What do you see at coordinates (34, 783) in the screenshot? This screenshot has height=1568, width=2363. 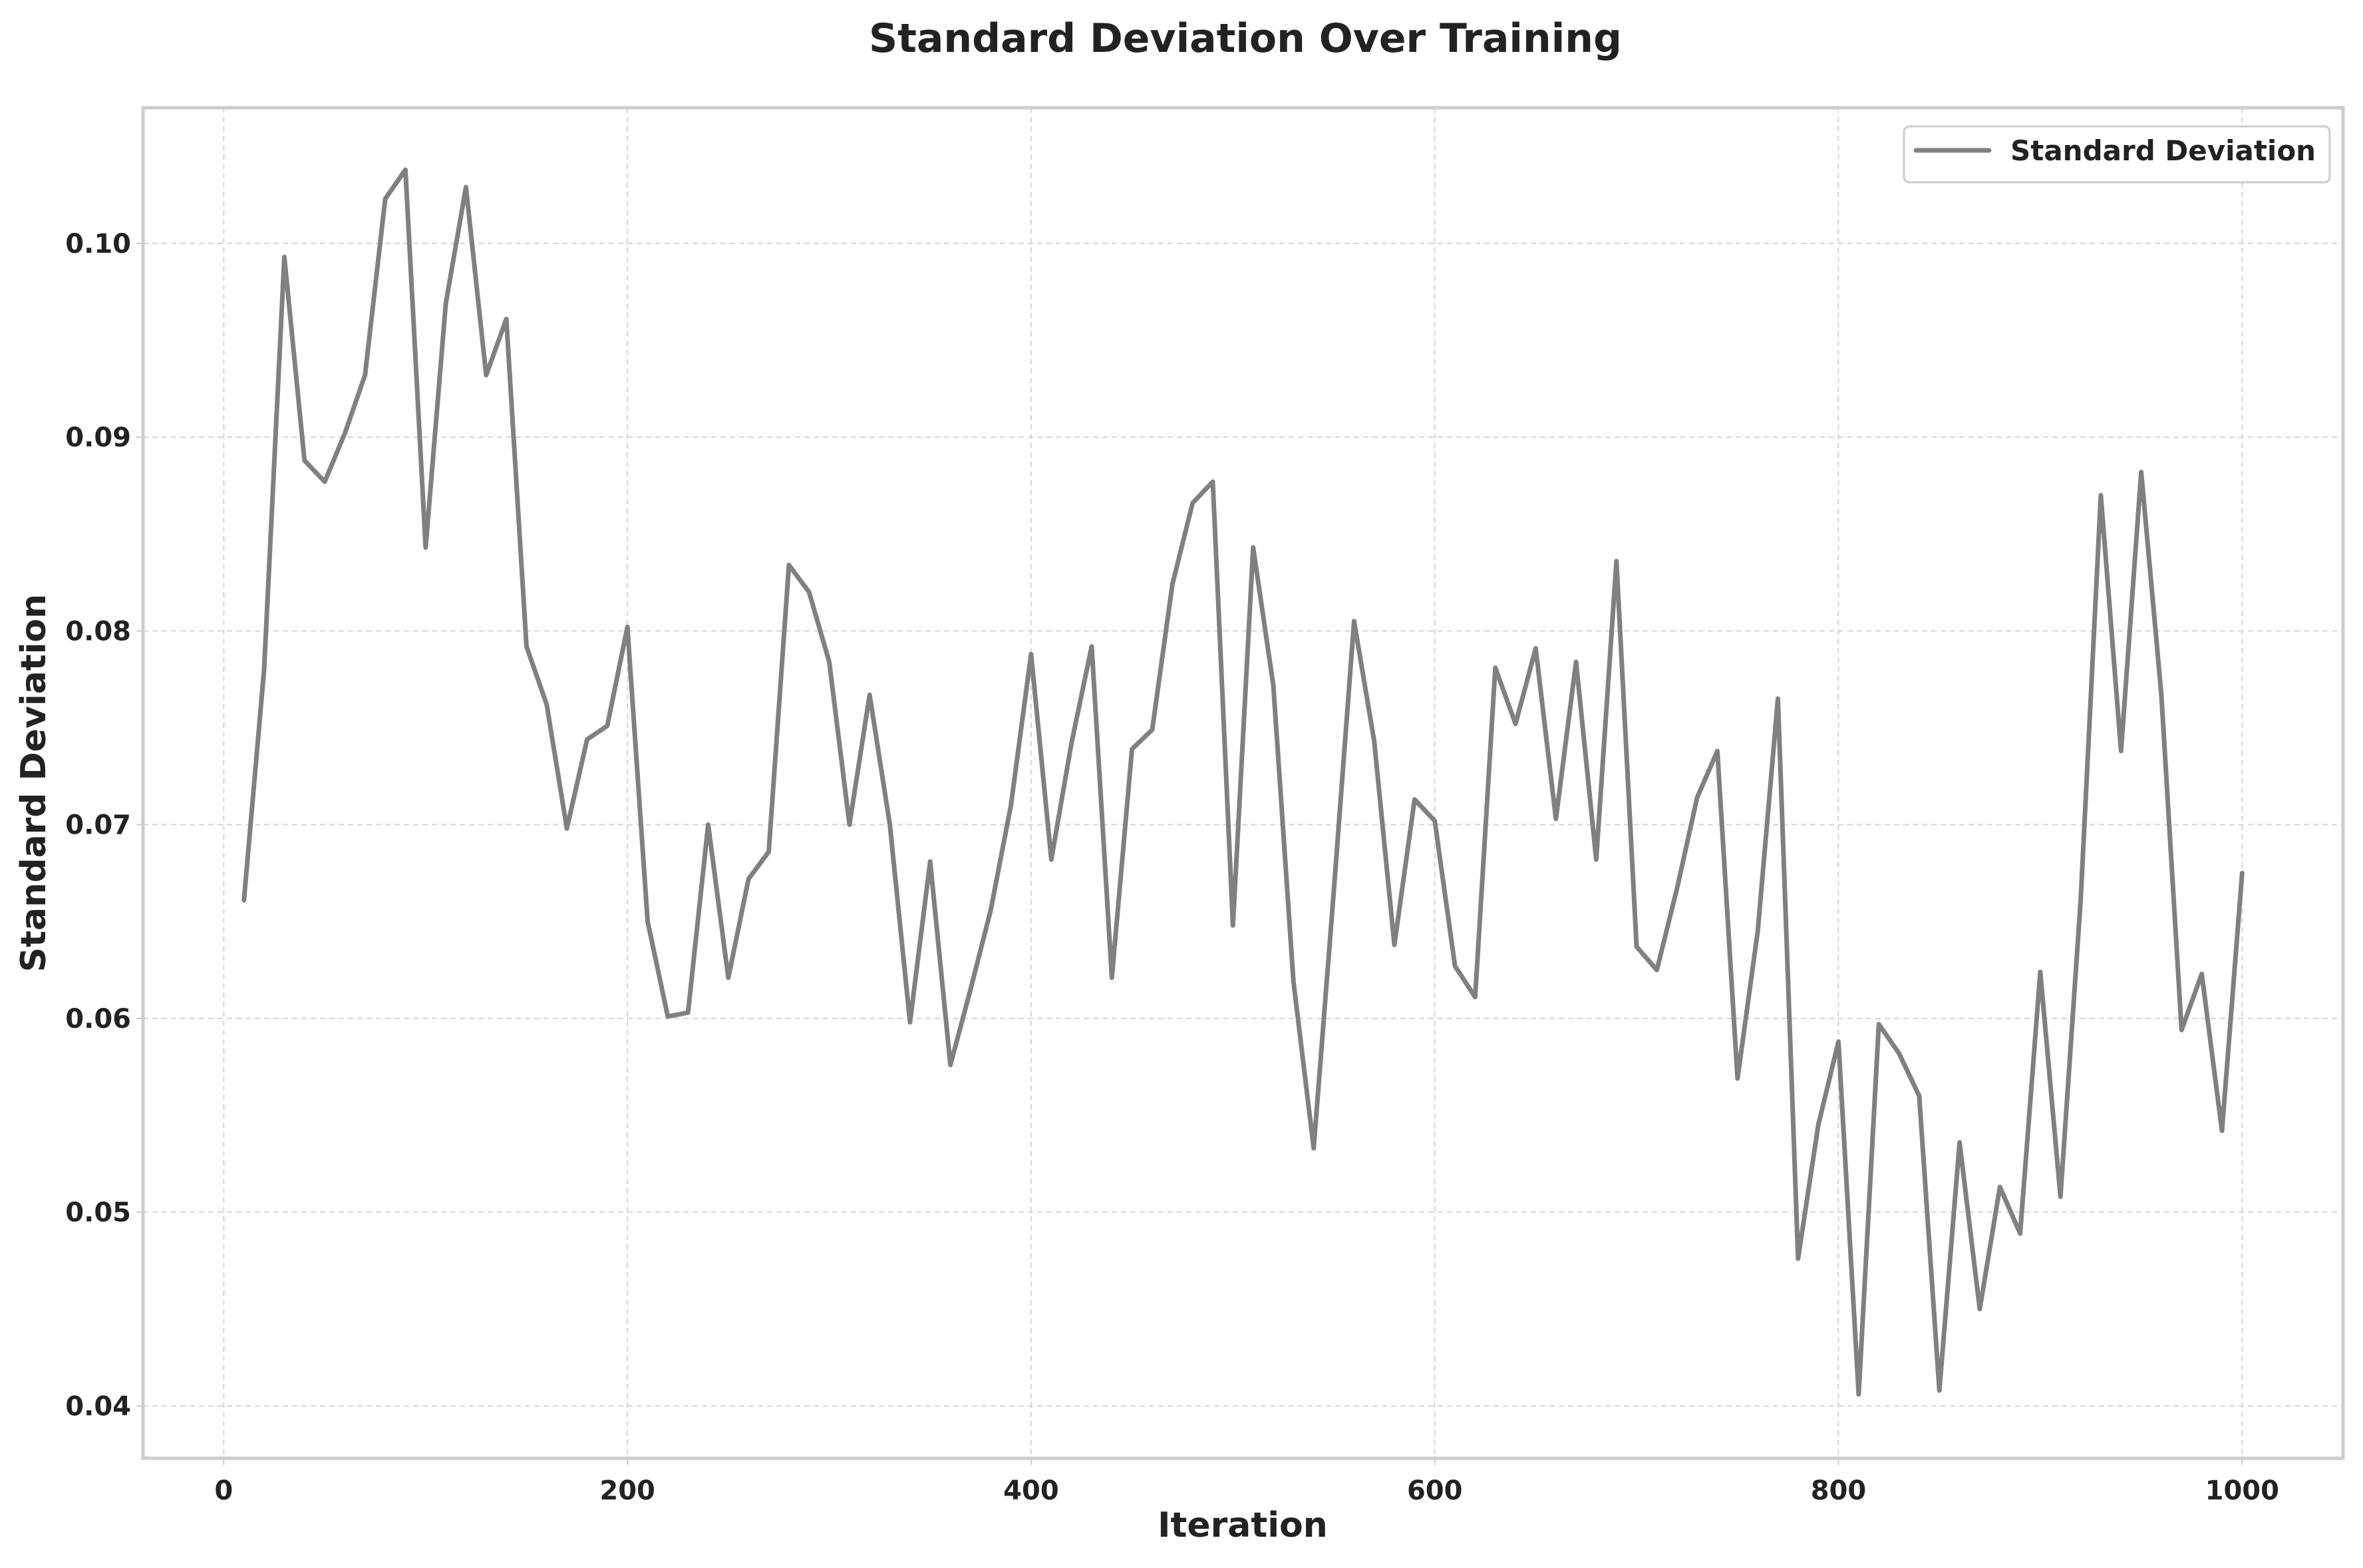 I see `y-axis-label: Standard Deviation` at bounding box center [34, 783].